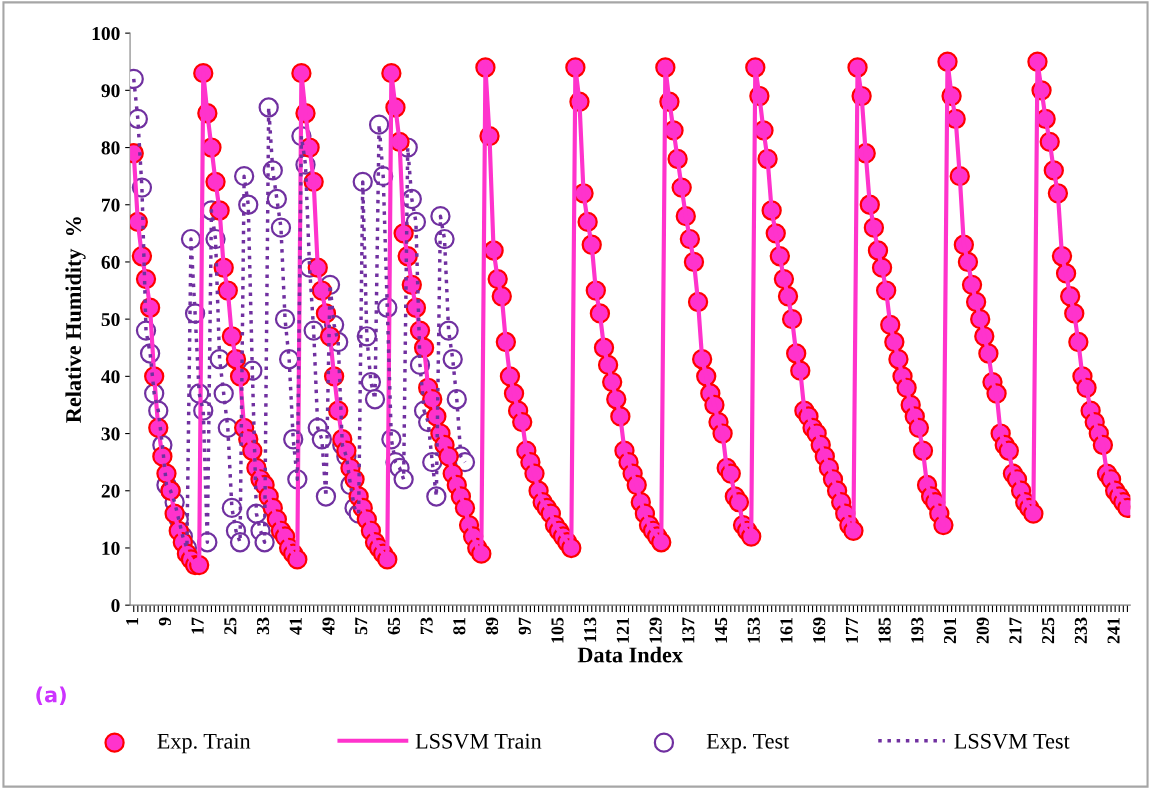 The height and width of the screenshot is (789, 1151). What do you see at coordinates (982, 630) in the screenshot?
I see `x-tick-label: 209` at bounding box center [982, 630].